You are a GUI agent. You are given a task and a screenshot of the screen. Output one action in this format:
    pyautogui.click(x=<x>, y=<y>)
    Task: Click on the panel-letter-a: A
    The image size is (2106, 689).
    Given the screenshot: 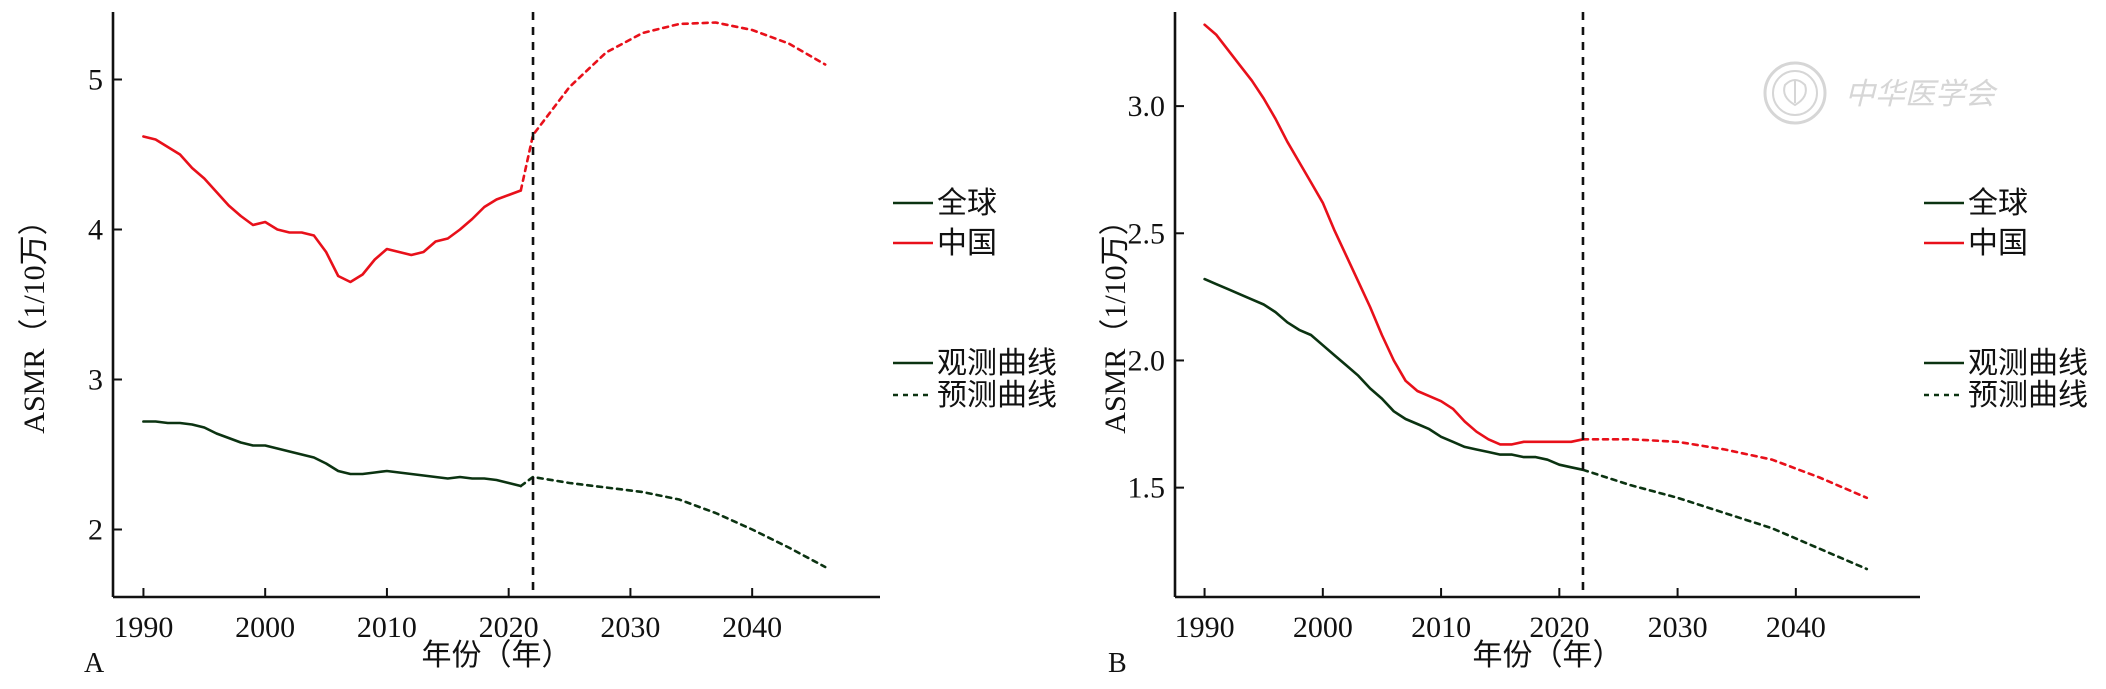 What is the action you would take?
    pyautogui.click(x=94, y=663)
    